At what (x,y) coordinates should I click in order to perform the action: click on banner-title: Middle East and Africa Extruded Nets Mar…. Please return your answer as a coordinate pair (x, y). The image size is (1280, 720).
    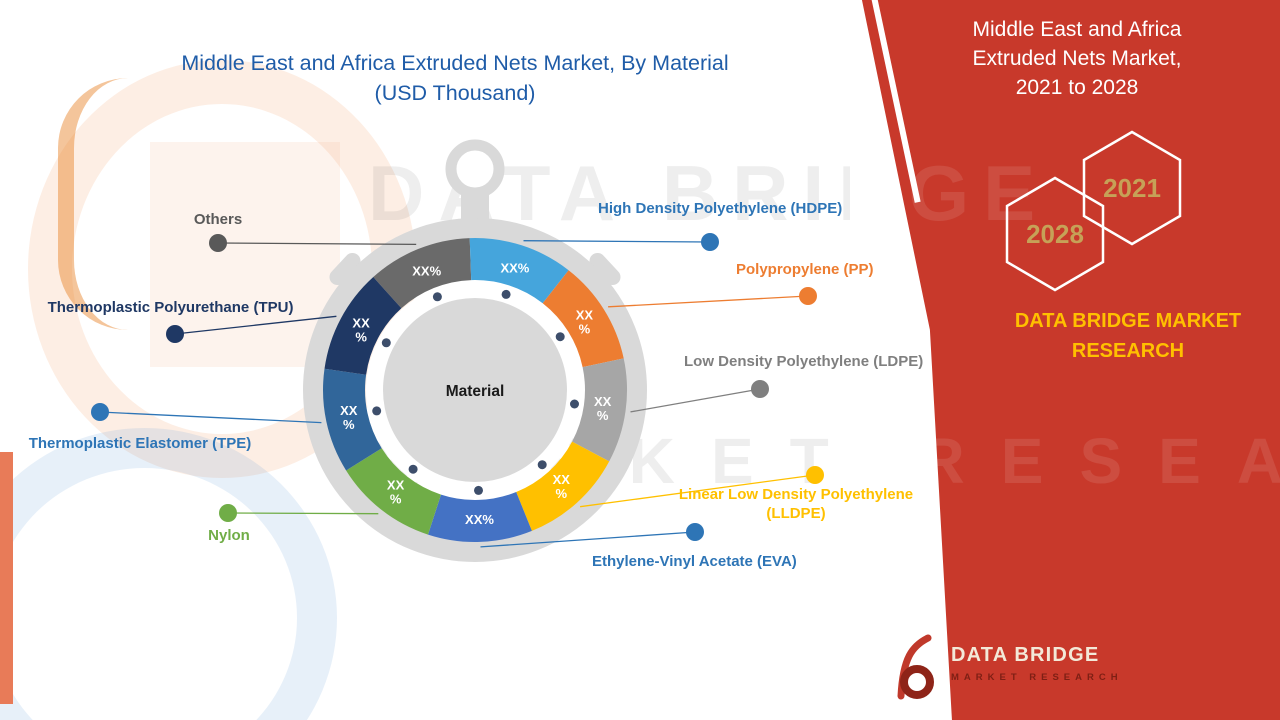
    Looking at the image, I should click on (1077, 58).